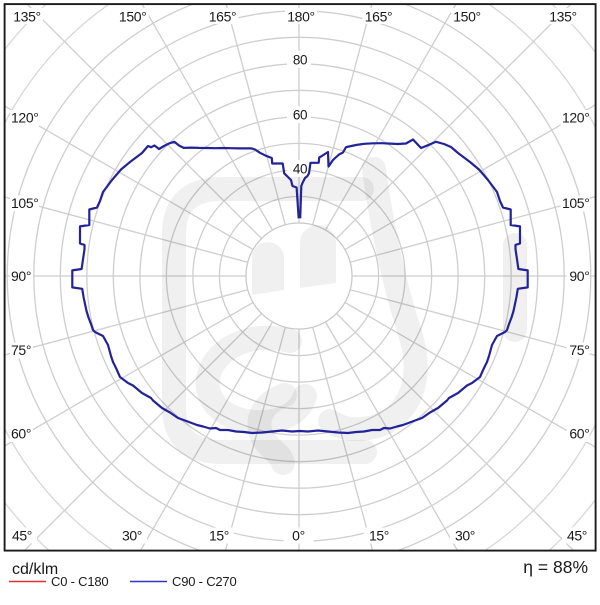 Image resolution: width=600 pixels, height=605 pixels. What do you see at coordinates (79, 581) in the screenshot?
I see `svg-text: C0 - C180` at bounding box center [79, 581].